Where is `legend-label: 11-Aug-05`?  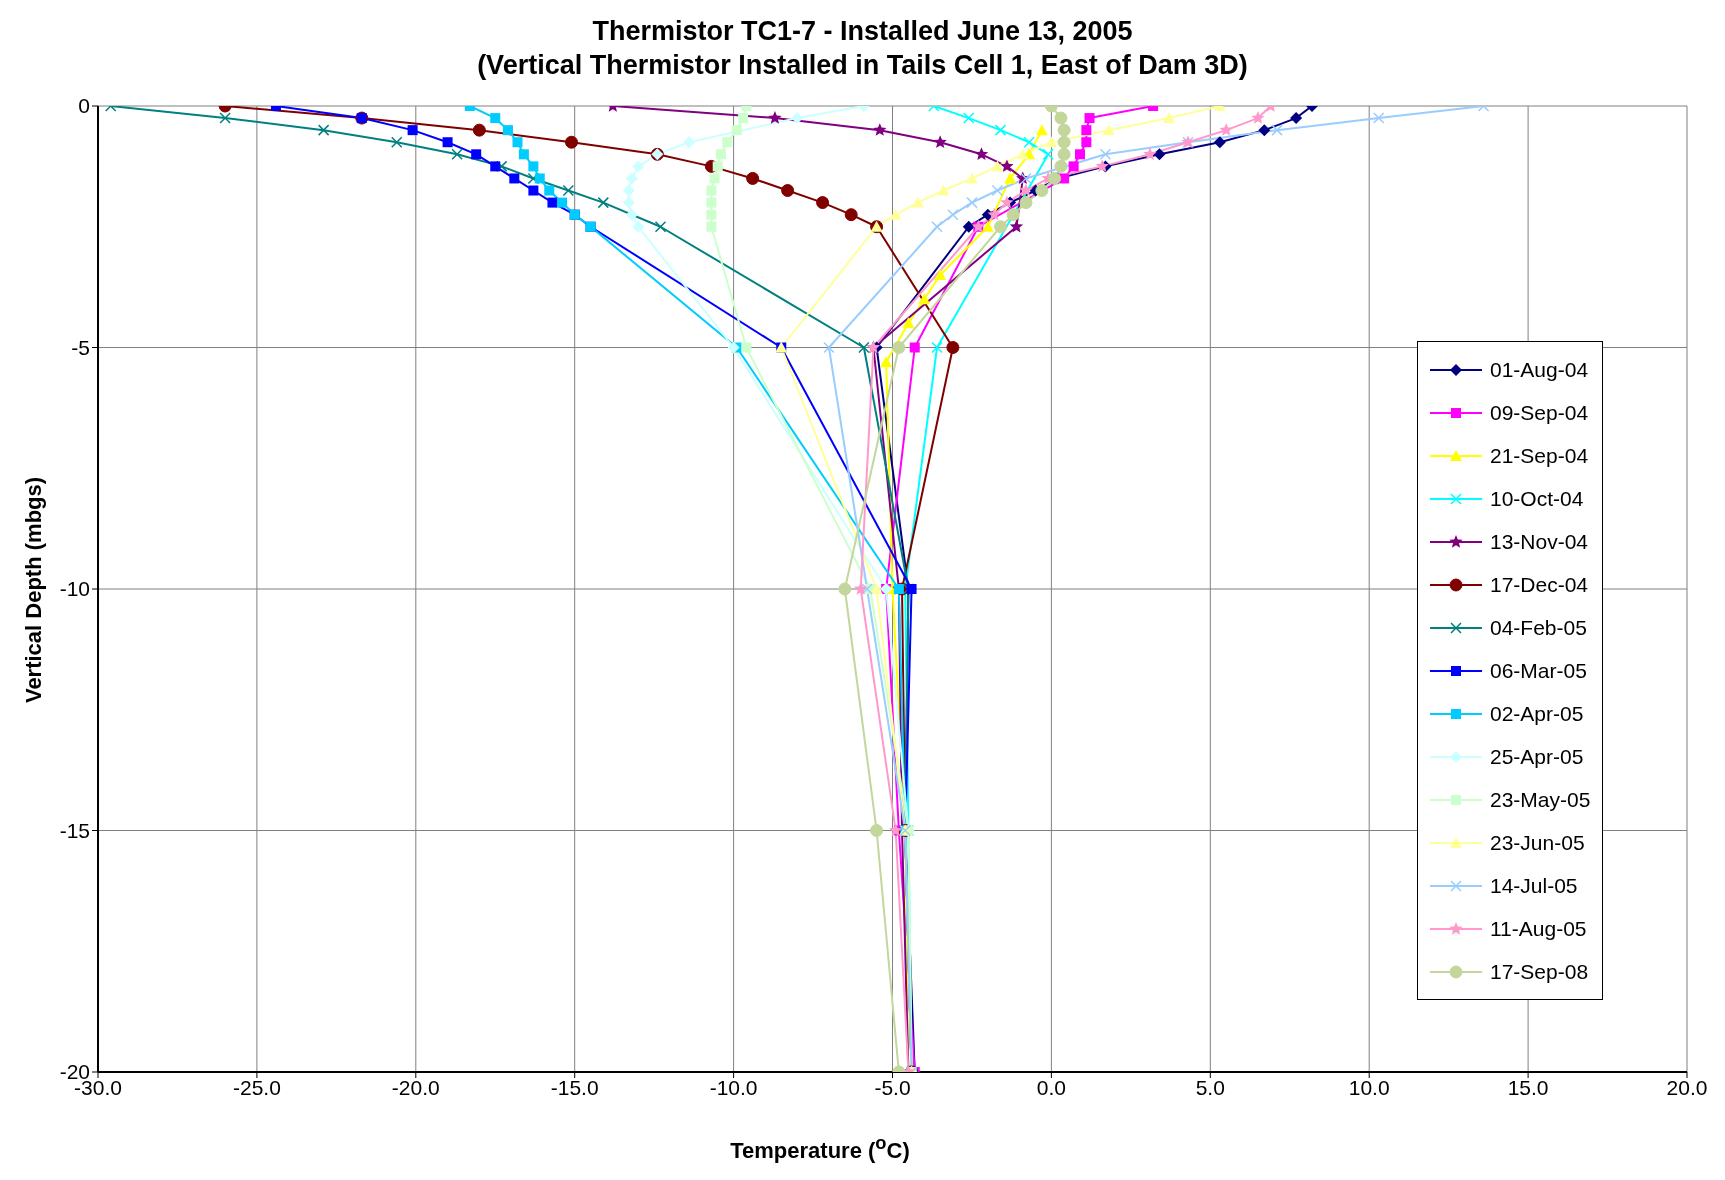 legend-label: 11-Aug-05 is located at coordinates (1538, 928).